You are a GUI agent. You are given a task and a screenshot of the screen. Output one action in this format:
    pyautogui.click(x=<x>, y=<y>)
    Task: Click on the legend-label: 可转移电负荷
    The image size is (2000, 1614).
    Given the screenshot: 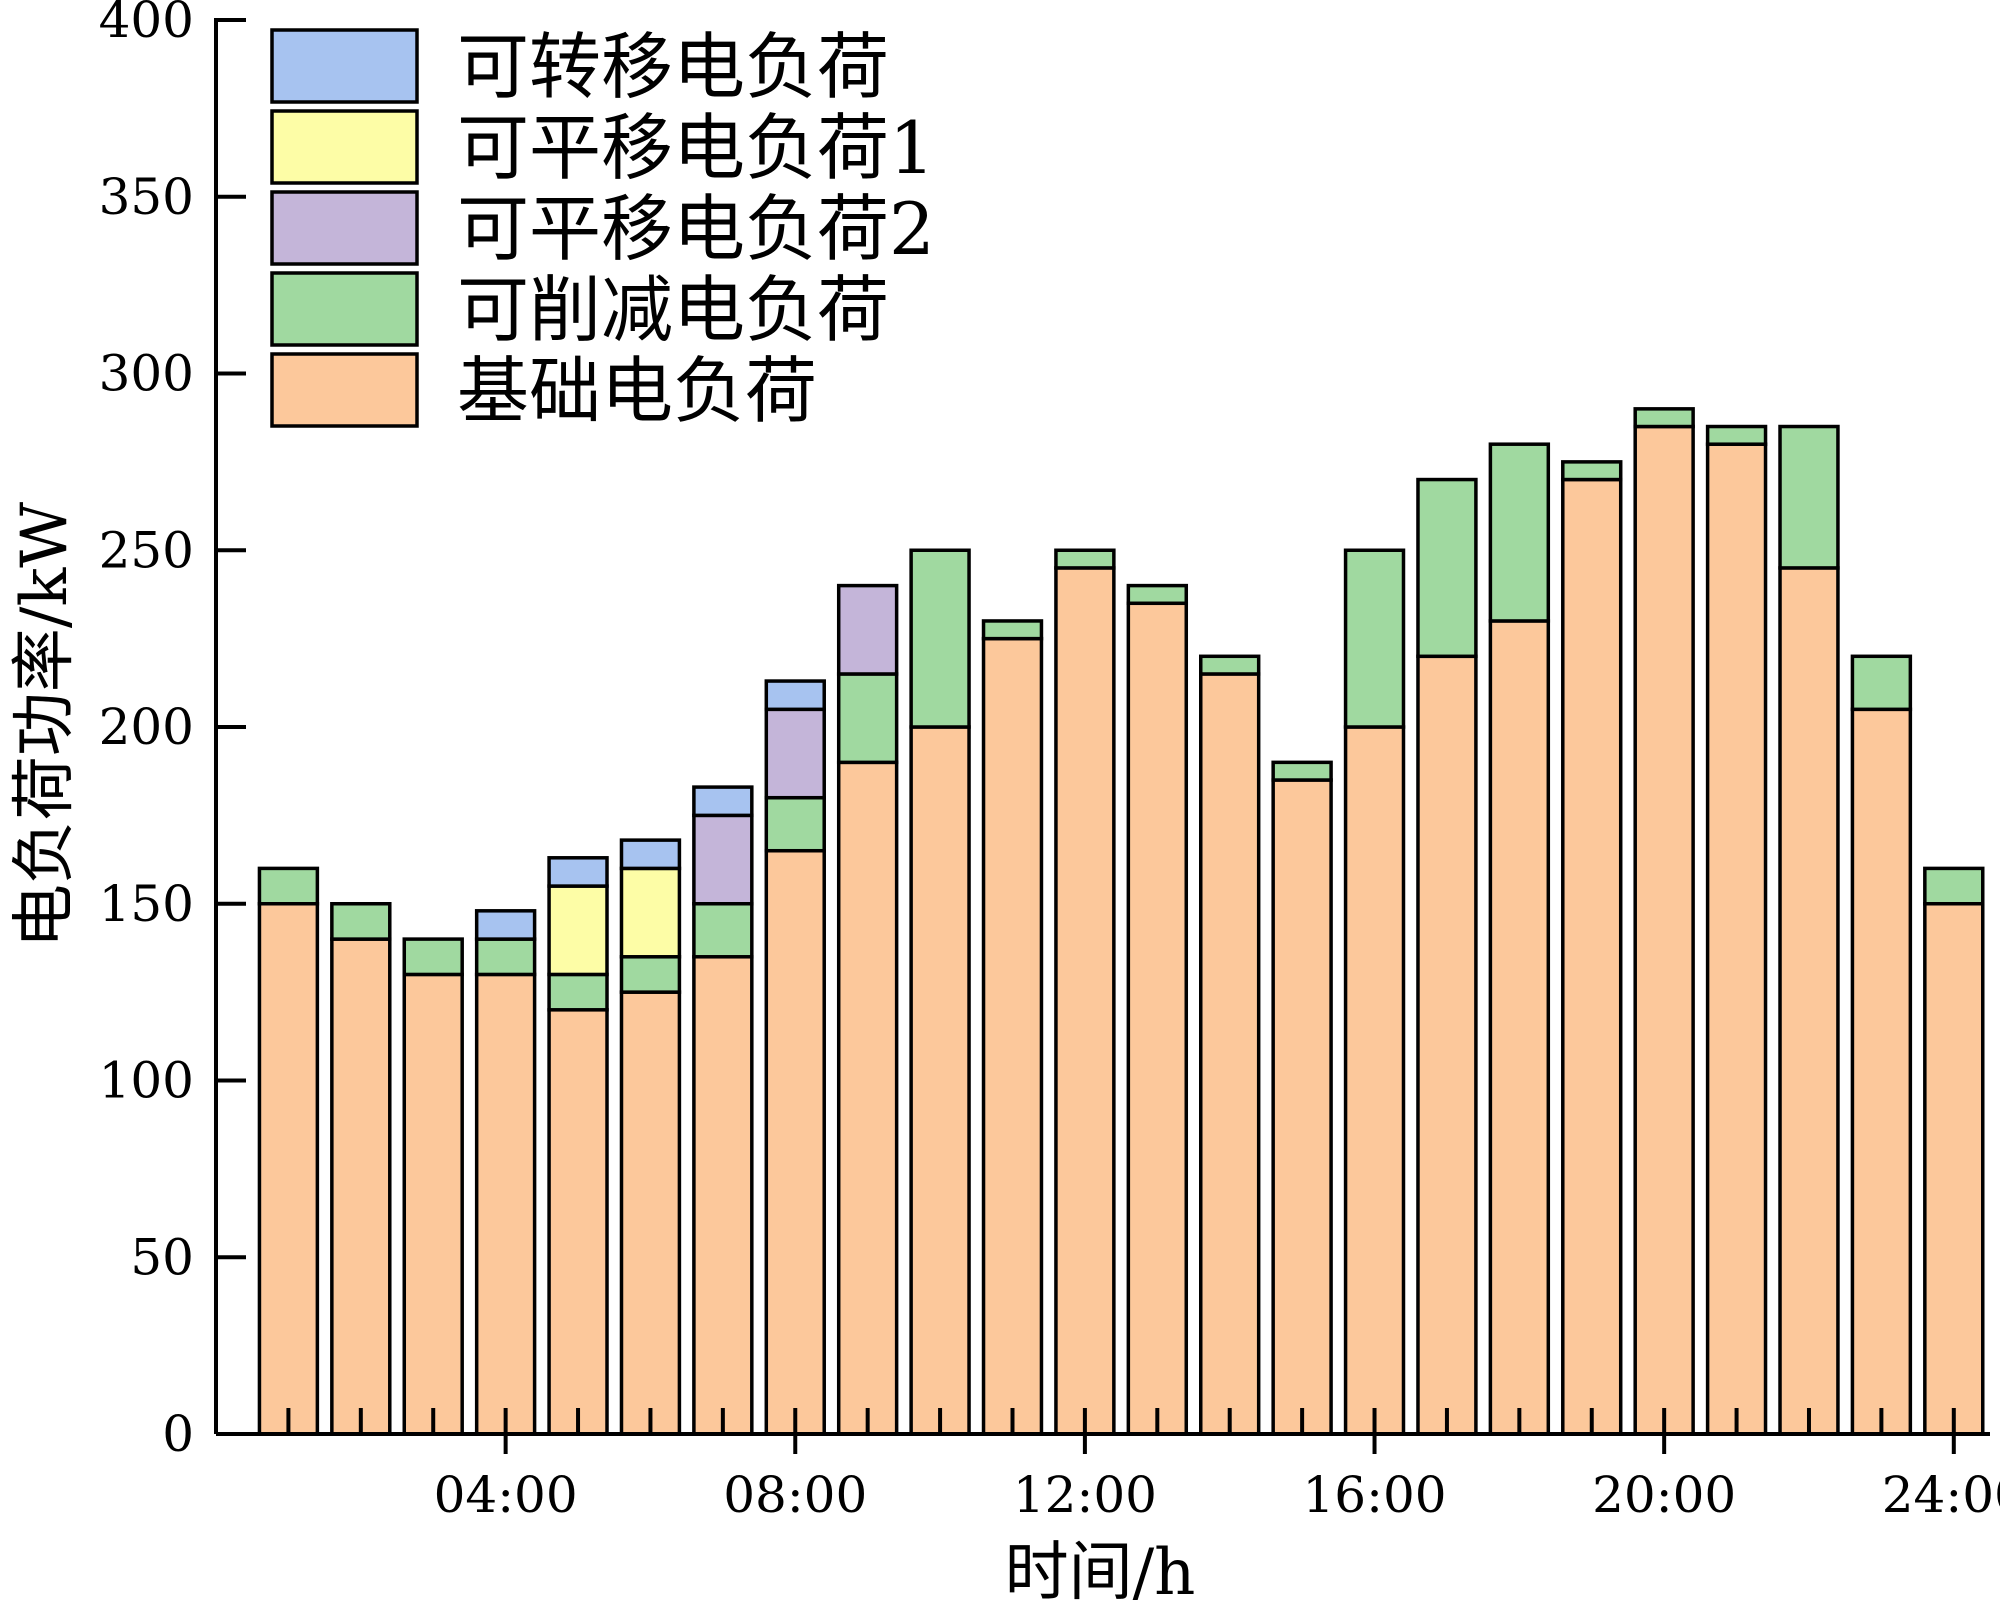 What is the action you would take?
    pyautogui.click(x=673, y=67)
    